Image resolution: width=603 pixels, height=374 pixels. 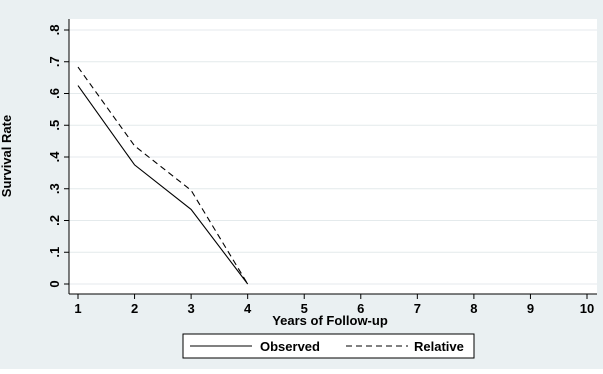 I want to click on x-tick-label-1: 2, so click(x=134, y=308).